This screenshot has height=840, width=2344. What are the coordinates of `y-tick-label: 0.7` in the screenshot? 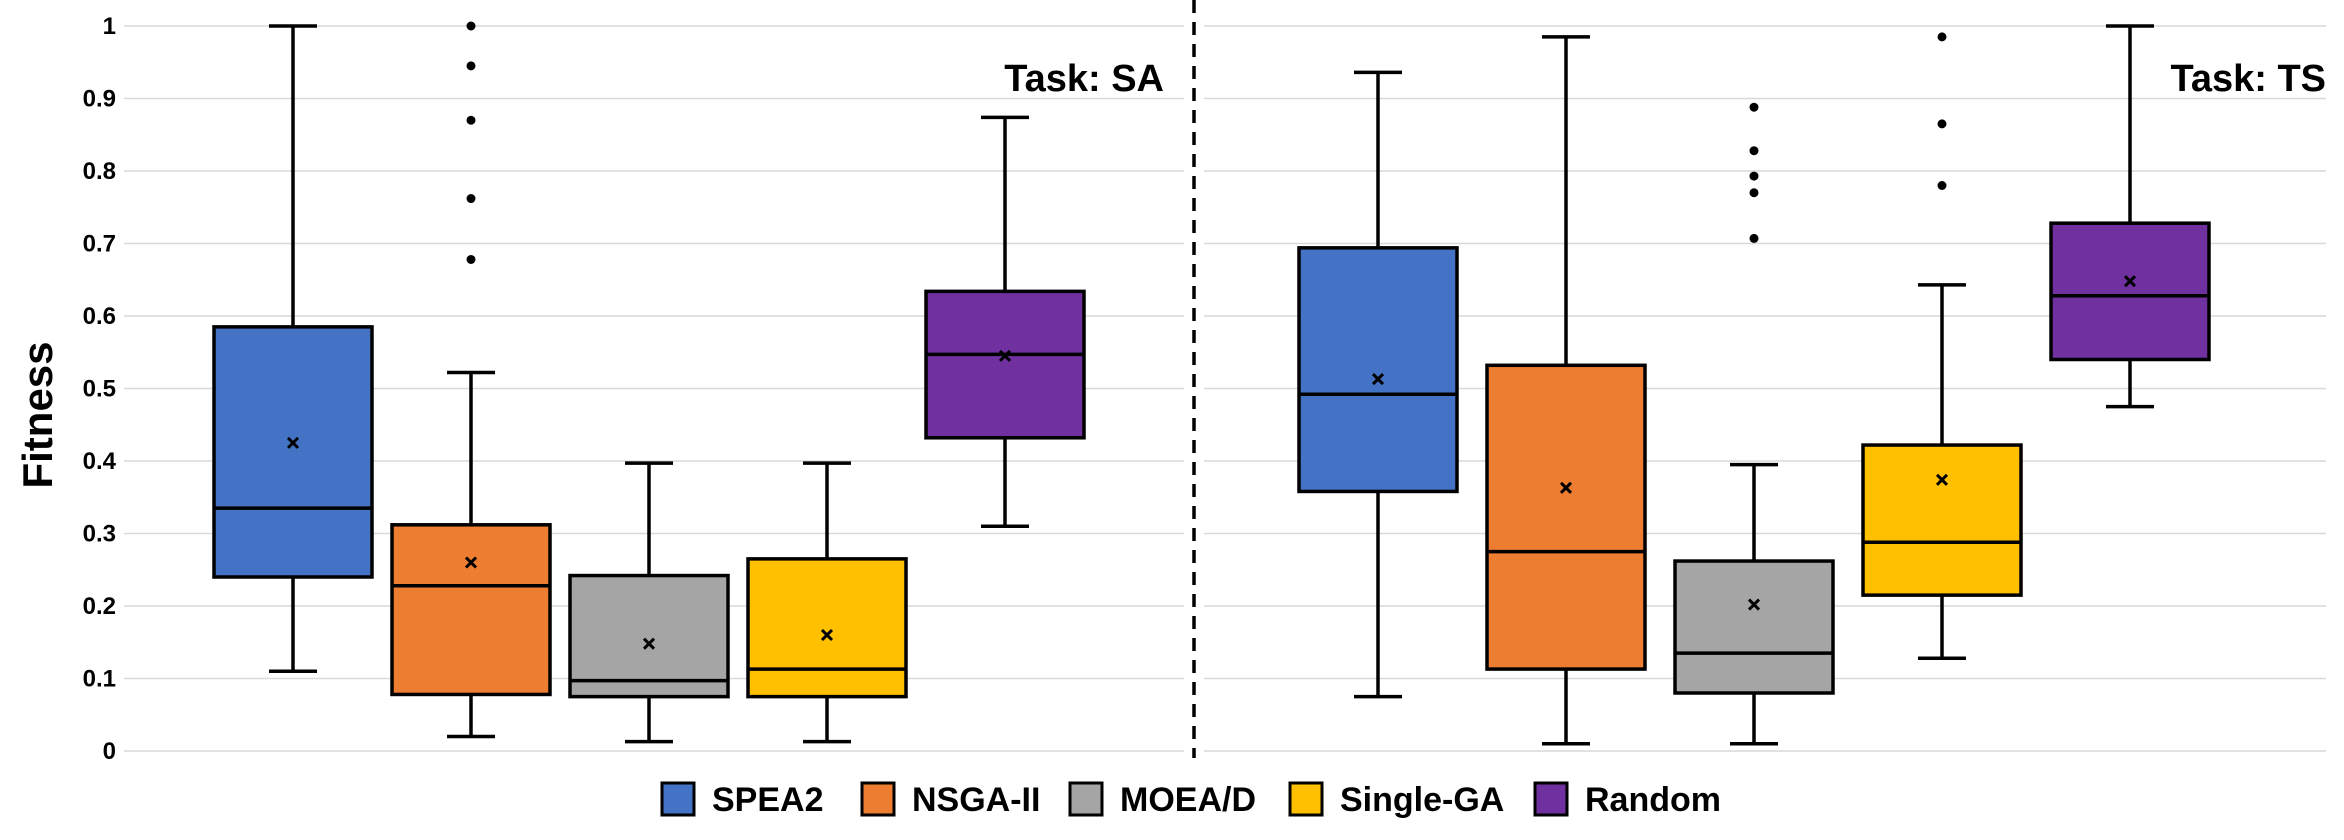 It's located at (99, 244).